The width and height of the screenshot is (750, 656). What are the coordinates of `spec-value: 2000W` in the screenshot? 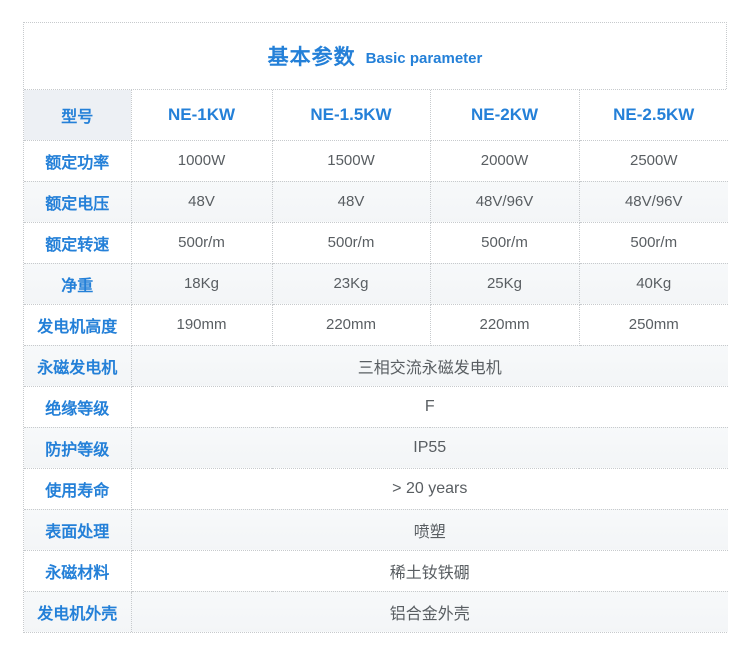 It's located at (504, 160).